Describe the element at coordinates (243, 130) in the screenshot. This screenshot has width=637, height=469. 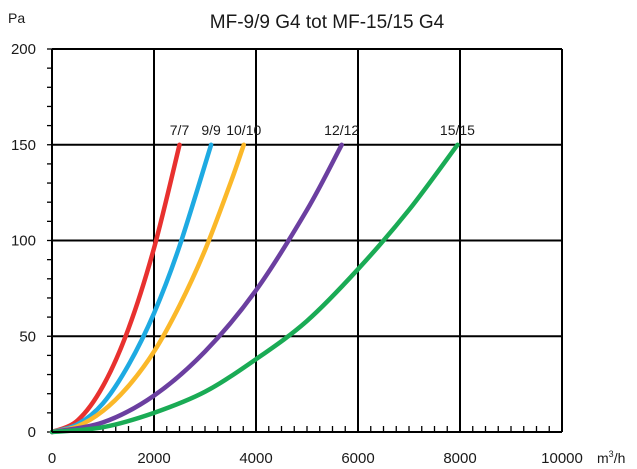
I see `series-label: 10/10` at that location.